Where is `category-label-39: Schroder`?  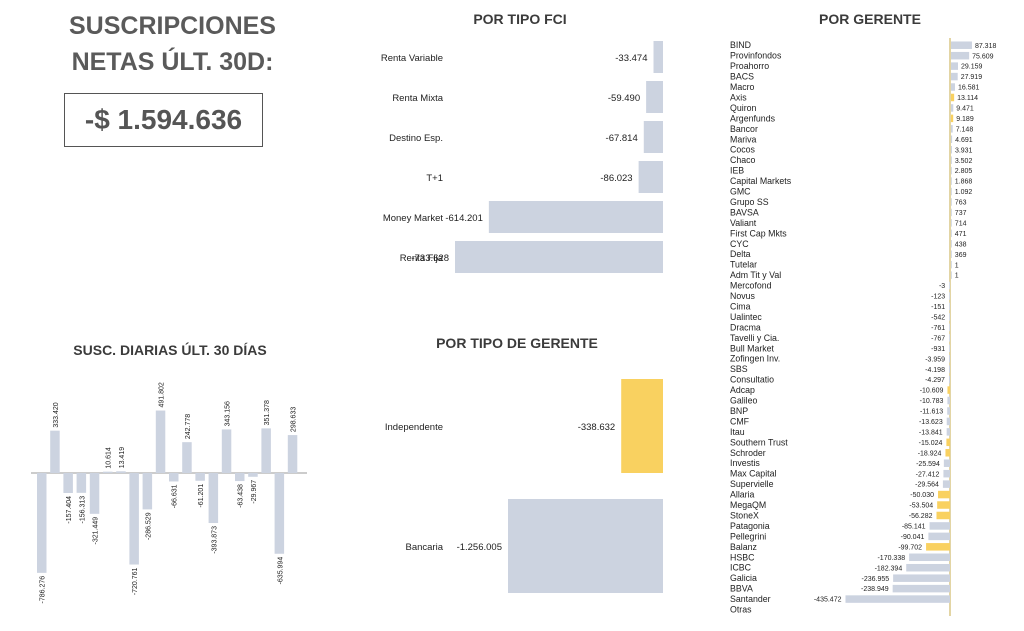
category-label-39: Schroder is located at coordinates (748, 453).